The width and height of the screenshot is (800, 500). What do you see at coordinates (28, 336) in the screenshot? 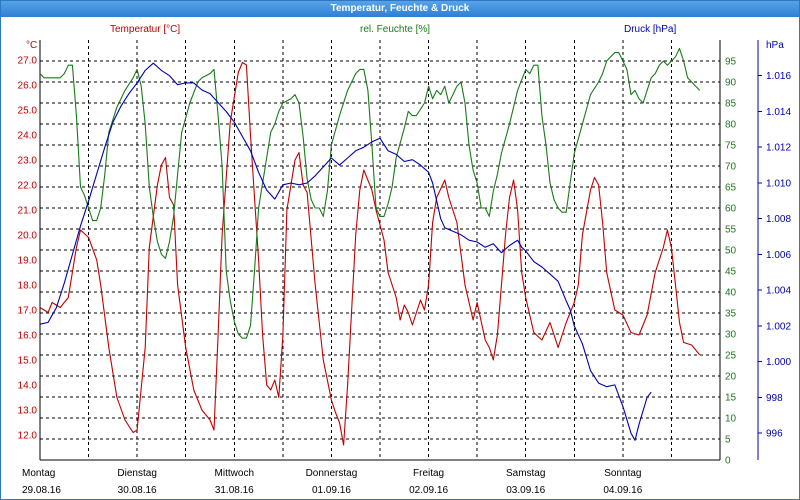
I see `temperature-tick-label: 16.0` at bounding box center [28, 336].